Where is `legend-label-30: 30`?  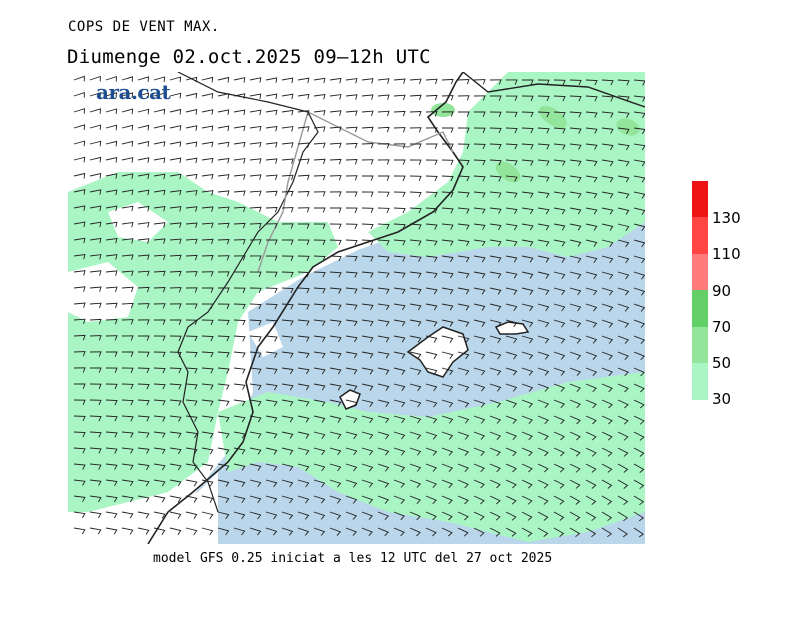 legend-label-30: 30 is located at coordinates (722, 399).